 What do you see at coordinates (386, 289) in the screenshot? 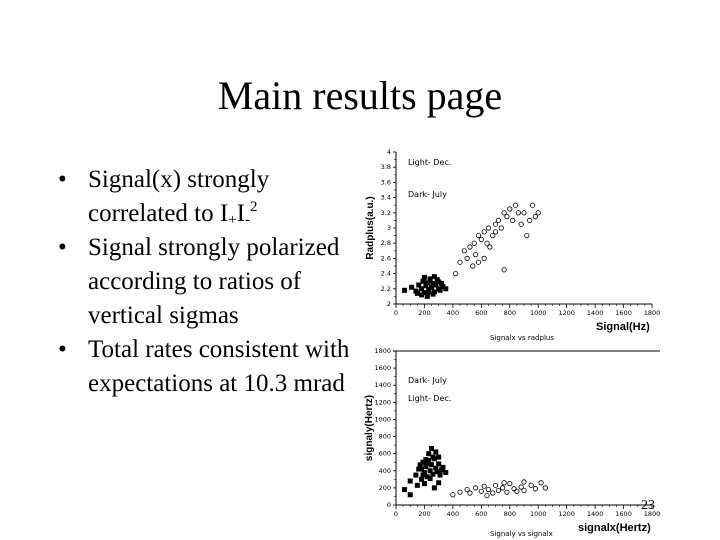
I see `y-tick-label: 2.2` at bounding box center [386, 289].